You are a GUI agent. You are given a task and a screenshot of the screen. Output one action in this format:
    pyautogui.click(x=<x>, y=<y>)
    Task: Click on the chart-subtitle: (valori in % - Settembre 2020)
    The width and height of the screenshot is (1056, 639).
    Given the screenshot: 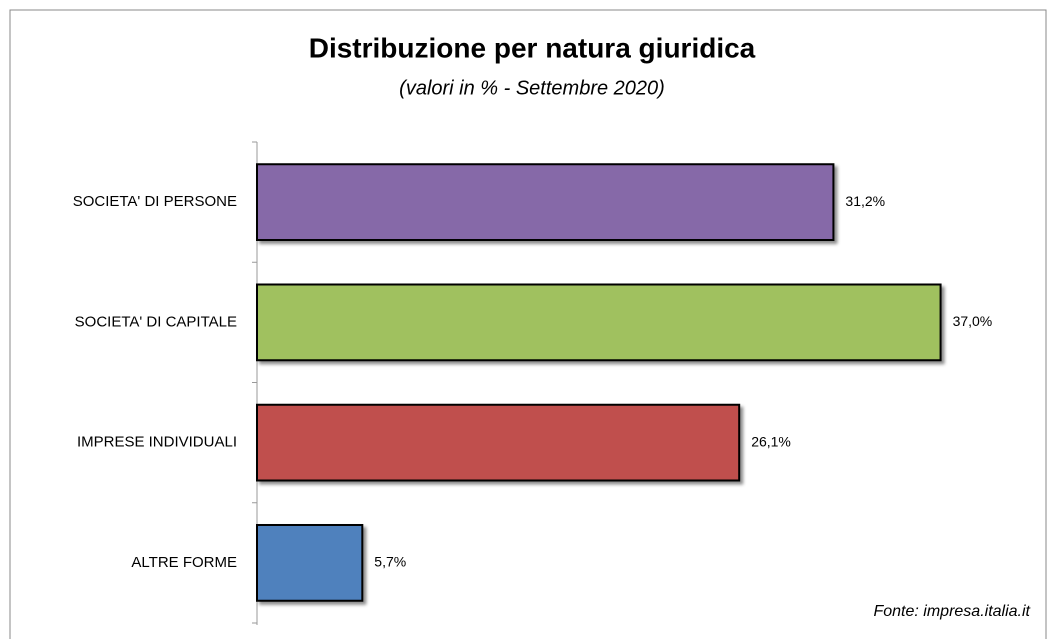 What is the action you would take?
    pyautogui.click(x=532, y=88)
    